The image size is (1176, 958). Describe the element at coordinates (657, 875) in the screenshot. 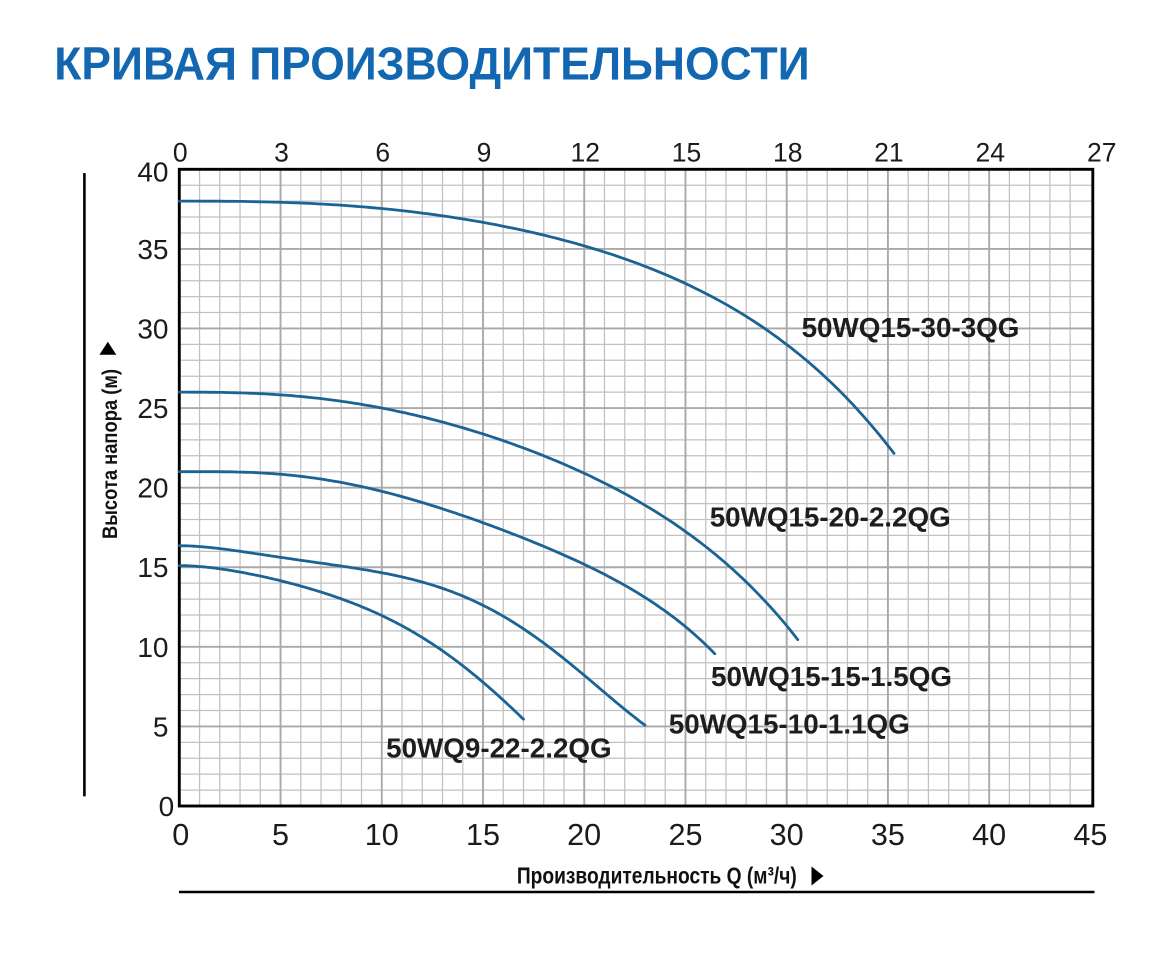

I see `svg-text: Производительность Q (м³/ч)` at that location.